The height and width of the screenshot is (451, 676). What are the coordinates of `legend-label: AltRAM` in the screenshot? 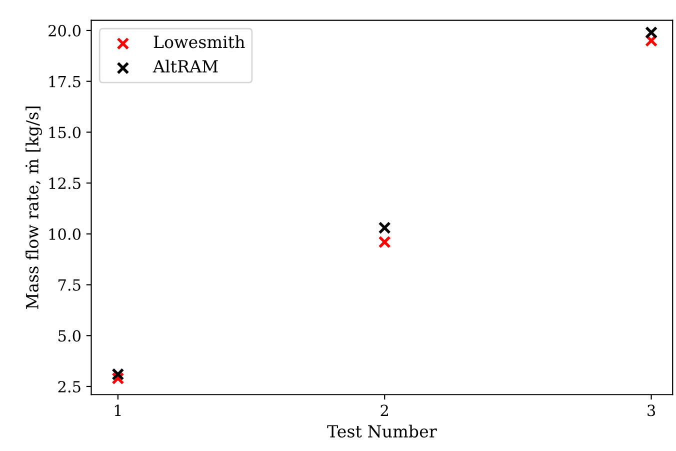 It's located at (185, 66).